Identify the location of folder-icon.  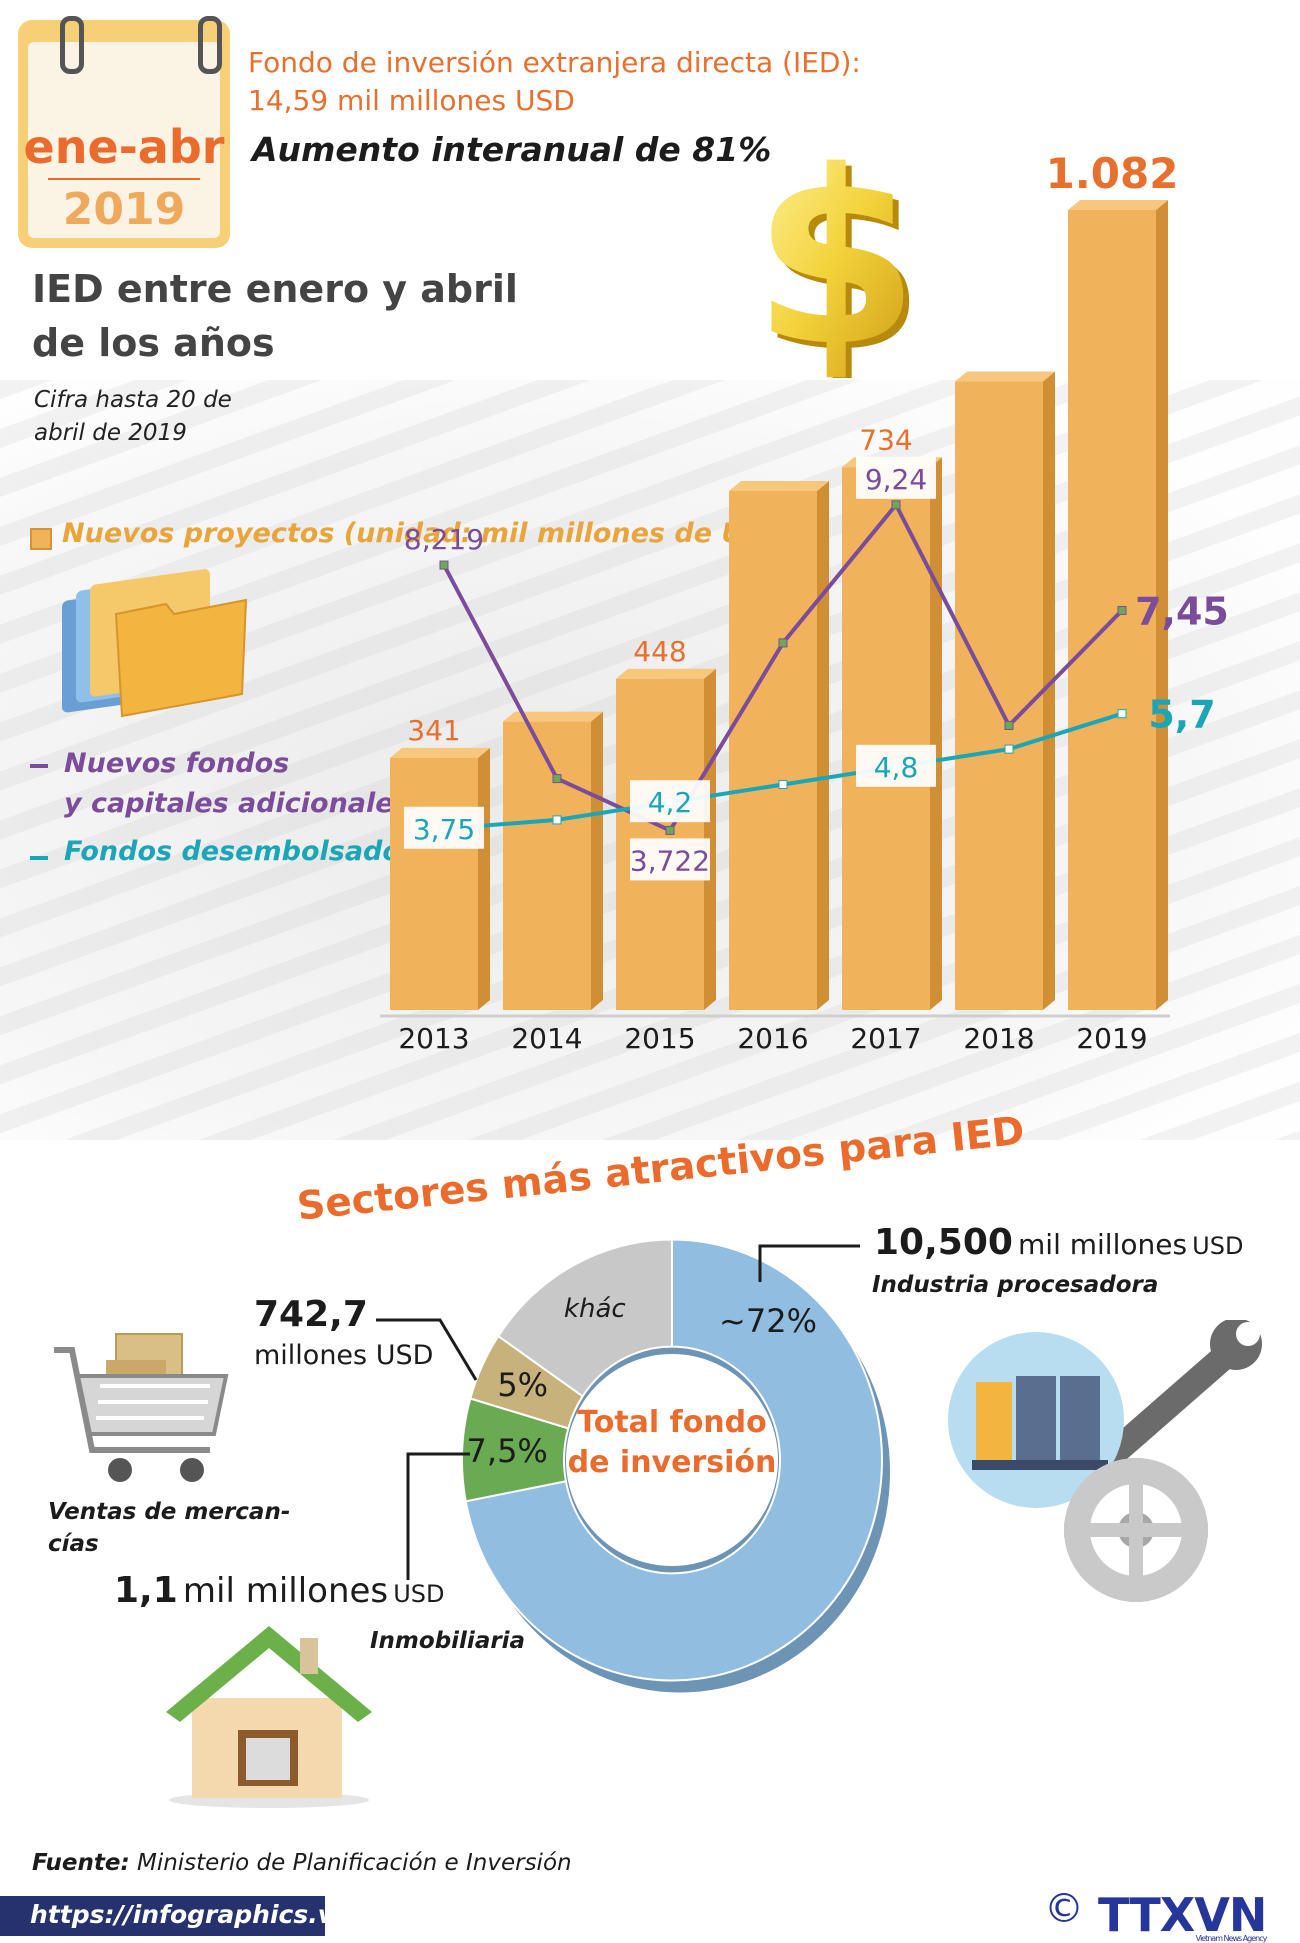
(155, 643).